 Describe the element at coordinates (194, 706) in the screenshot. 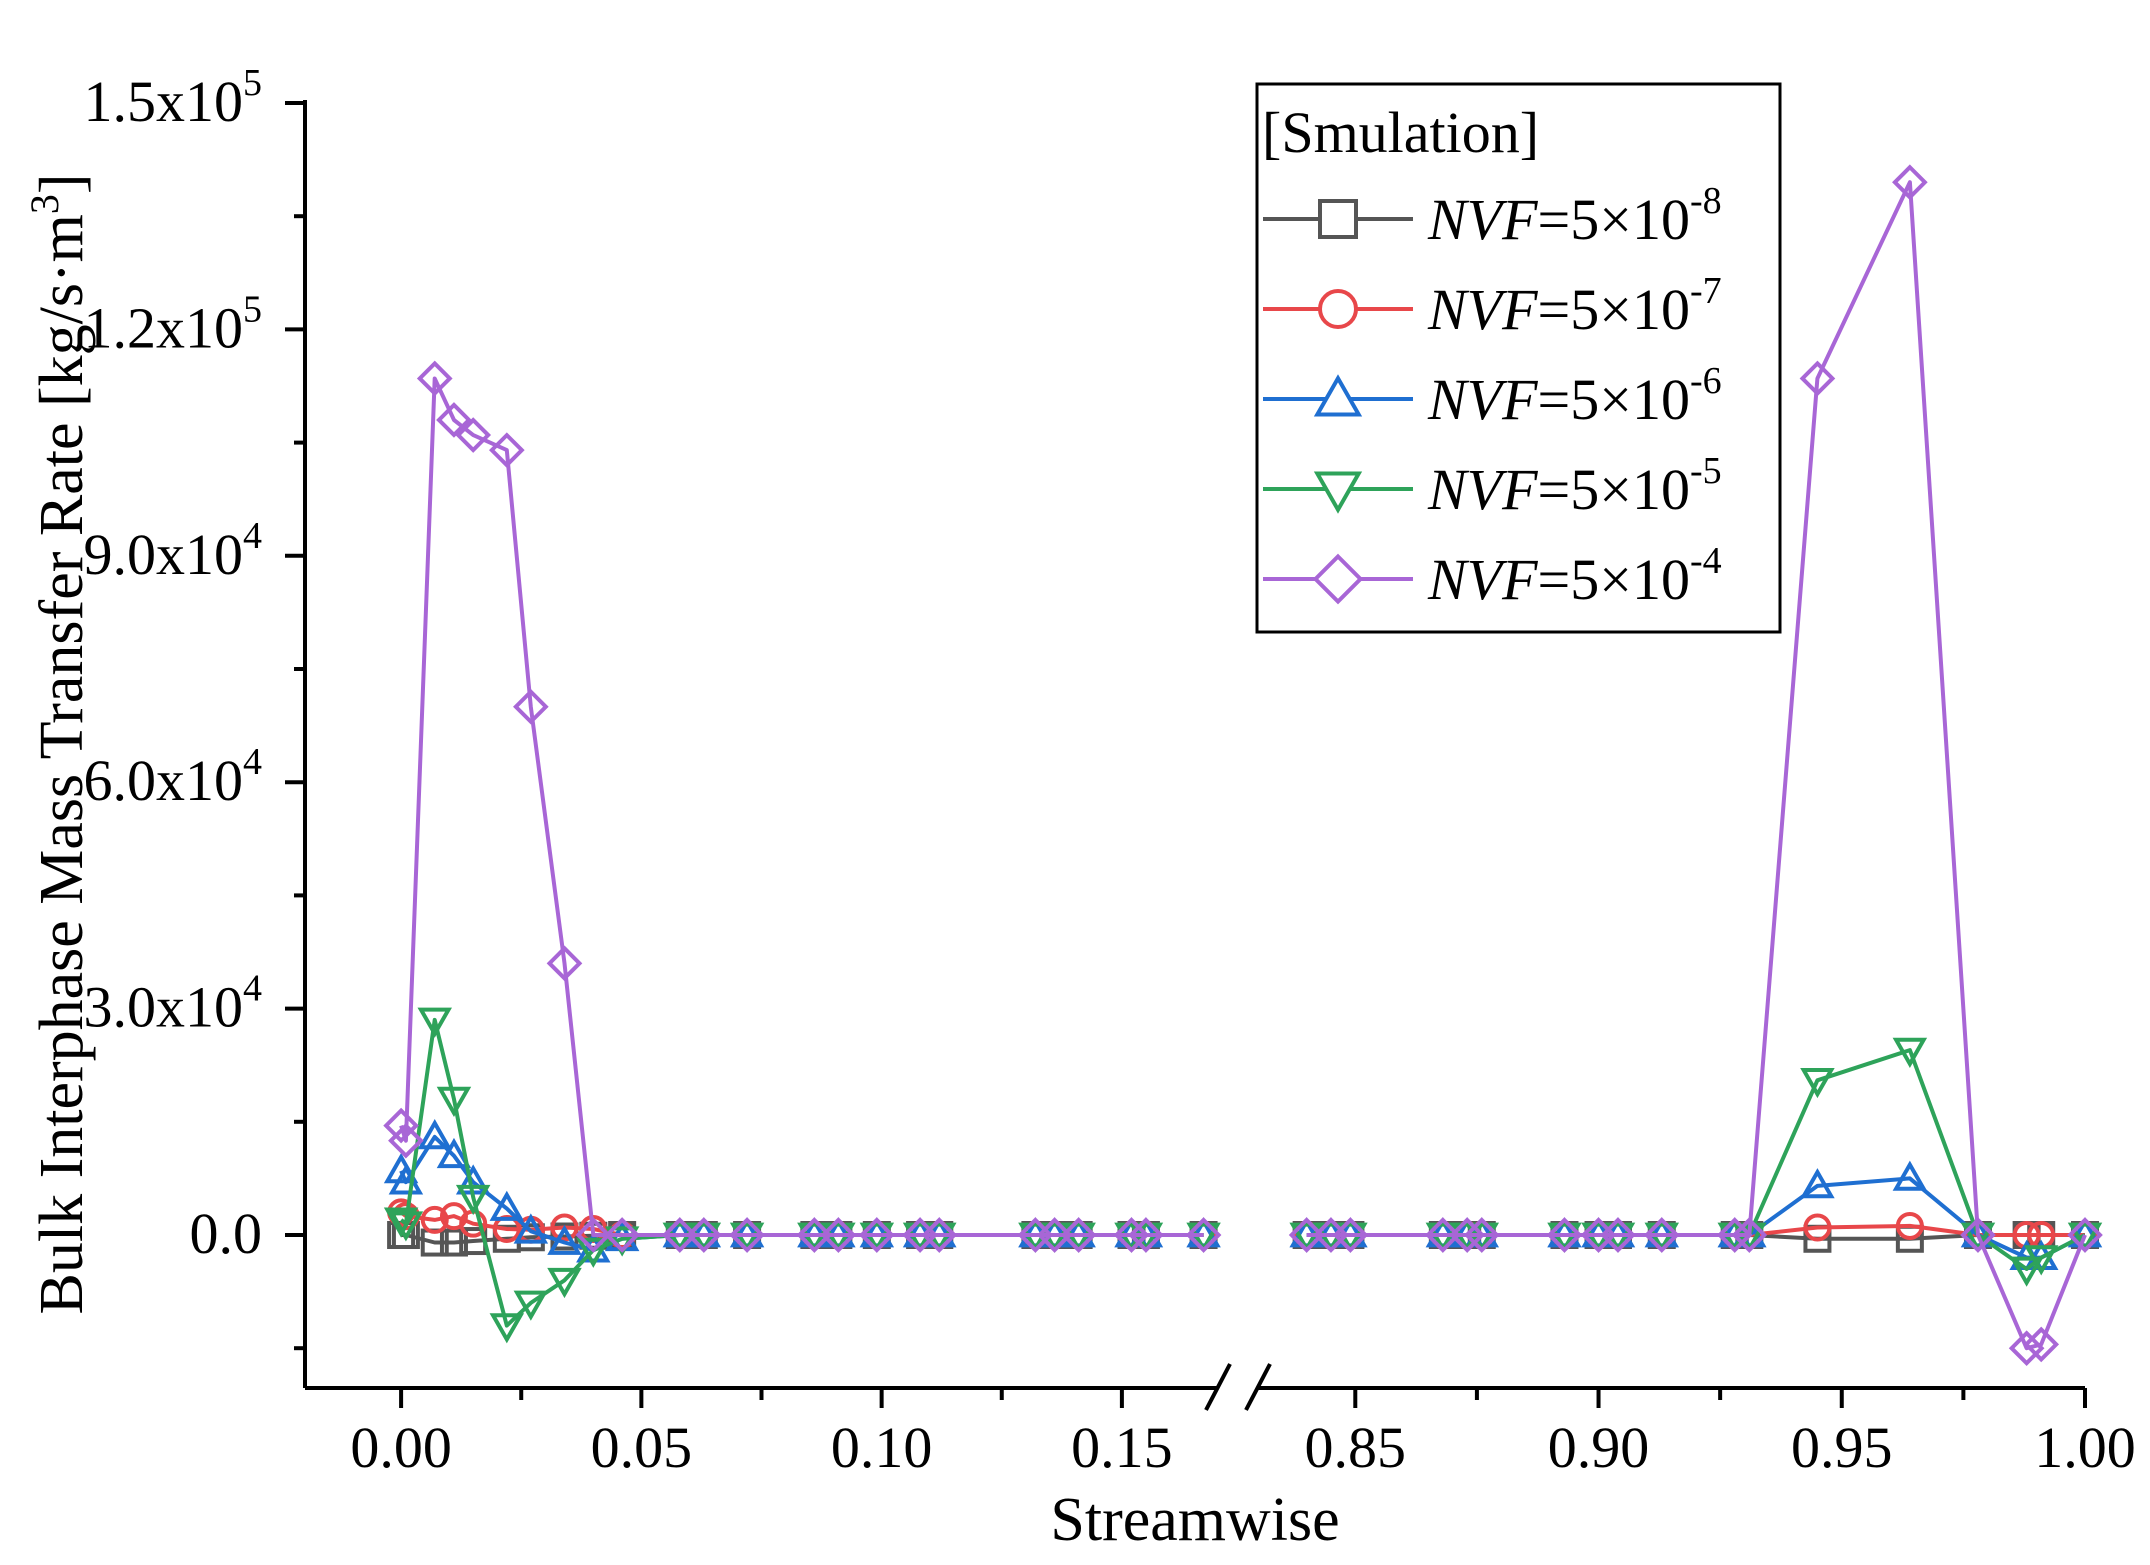

I see `y-ticks: 0.0 3.0x10⁴ 6.0x10⁴ 9.0x10⁴ 1.2x10⁵ 1.5x10⁵` at that location.